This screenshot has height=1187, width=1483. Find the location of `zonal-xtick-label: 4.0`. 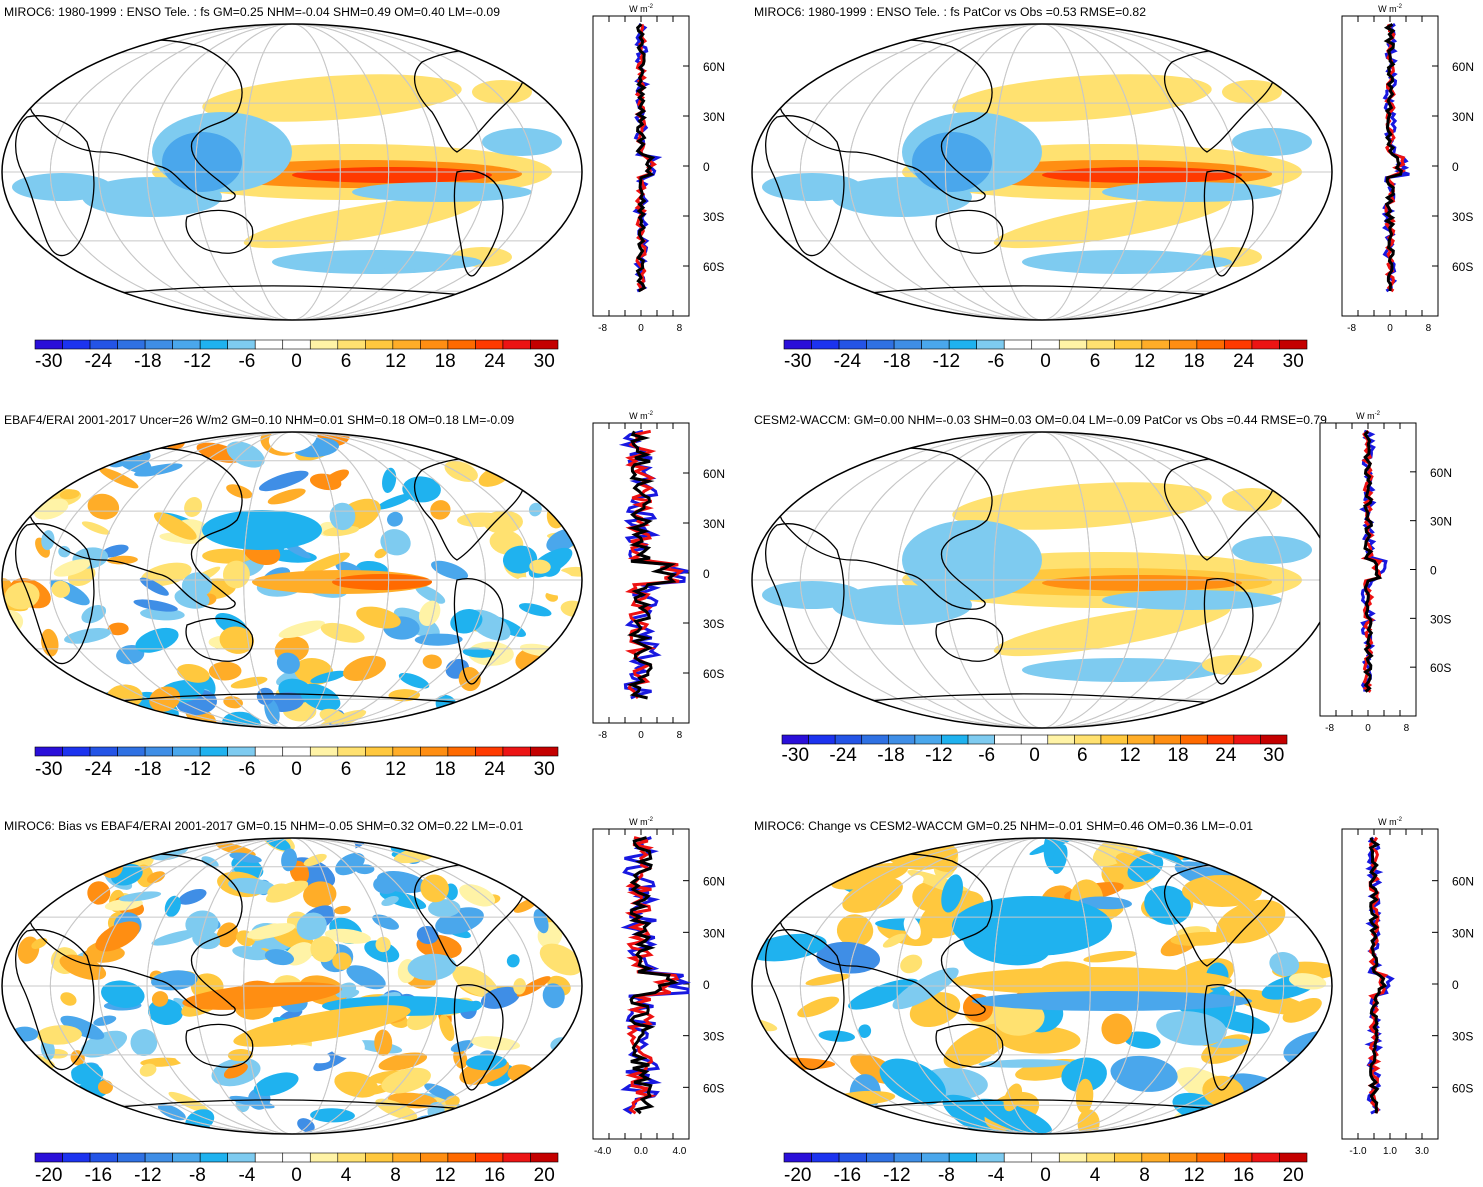

zonal-xtick-label: 4.0 is located at coordinates (679, 1151).